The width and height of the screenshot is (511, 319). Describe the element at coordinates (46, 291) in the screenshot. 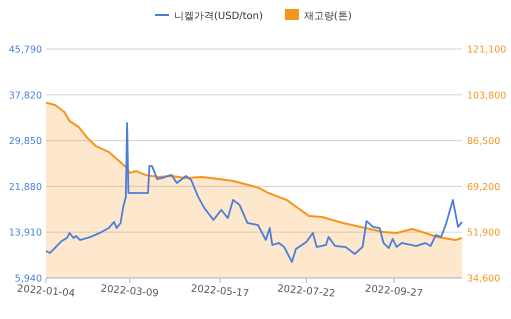

I see `x-tick-label: 2022-01-04` at that location.